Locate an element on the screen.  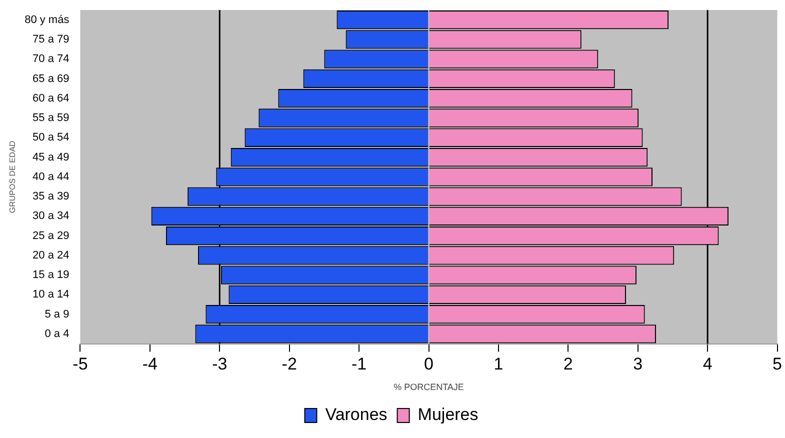
y-tick-label: 15 a 19 is located at coordinates (51, 275).